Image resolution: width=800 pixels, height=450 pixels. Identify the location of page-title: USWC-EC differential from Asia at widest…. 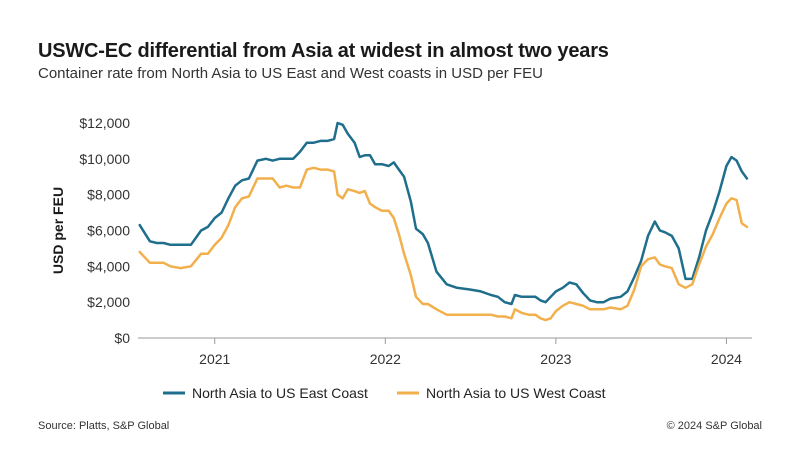
(323, 51).